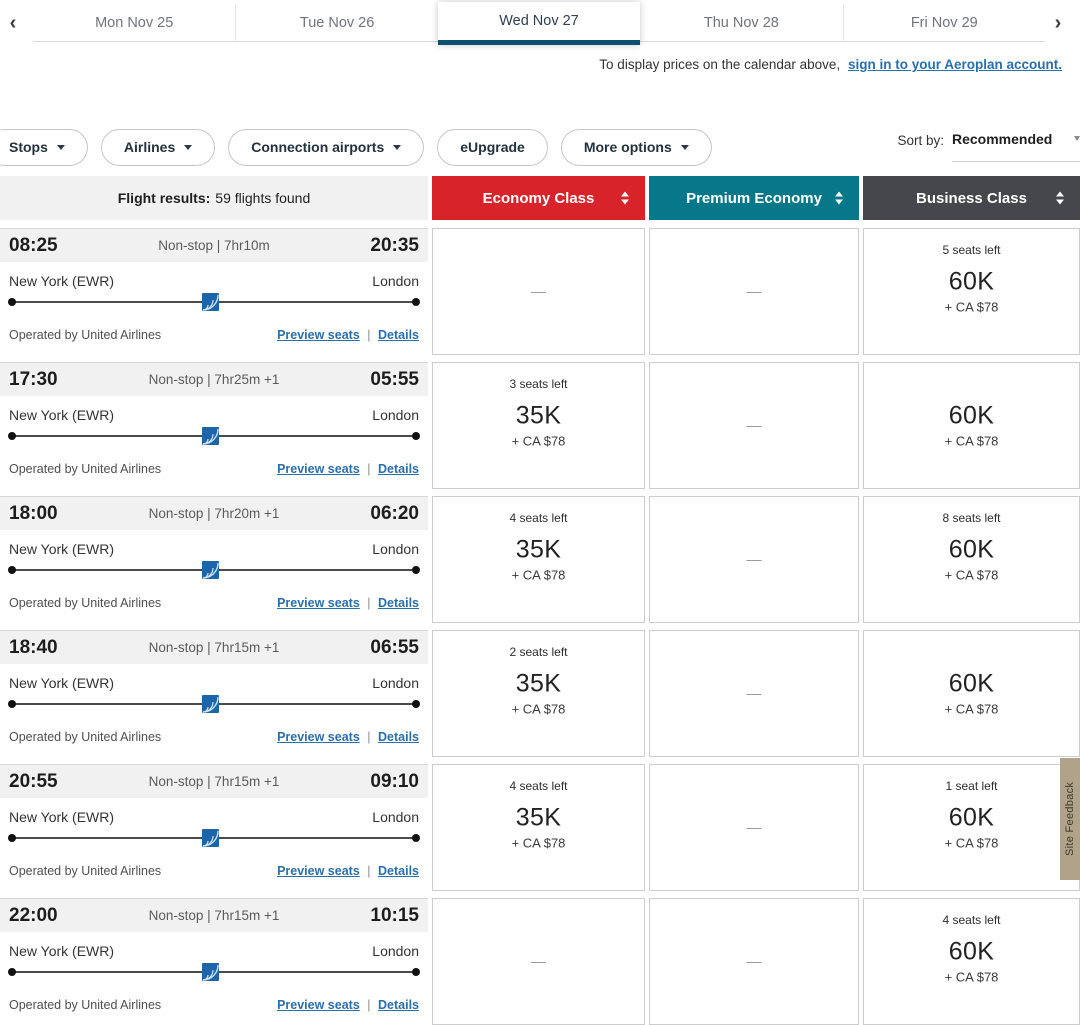 This screenshot has width=1080, height=1025. What do you see at coordinates (971, 549) in the screenshot?
I see `miles-price: 60K` at bounding box center [971, 549].